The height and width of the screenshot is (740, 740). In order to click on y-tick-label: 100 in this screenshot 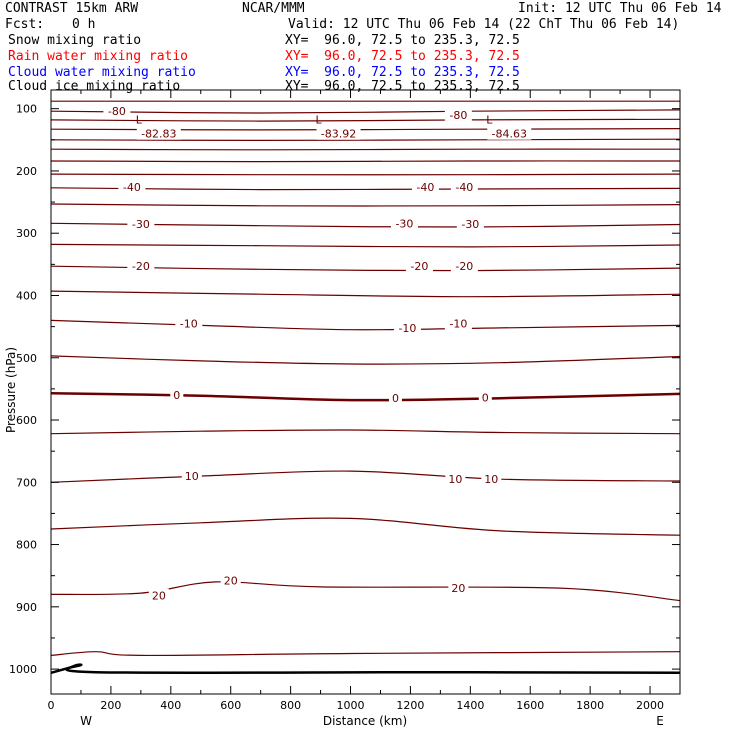, I will do `click(26, 109)`.